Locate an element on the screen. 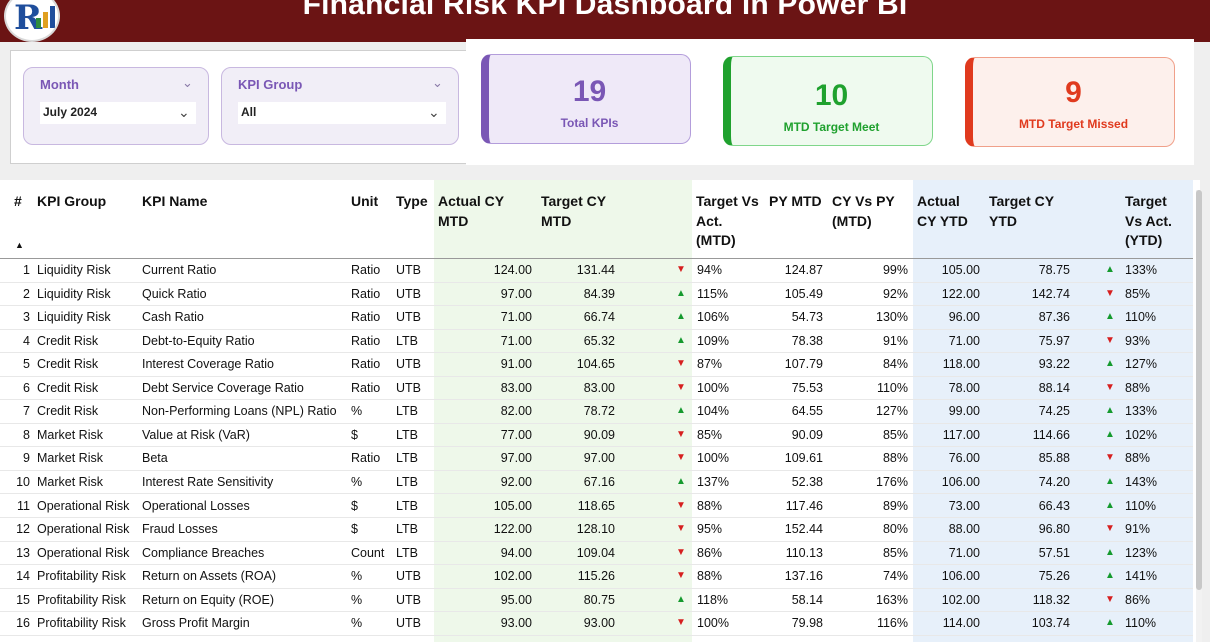 Image resolution: width=1210 pixels, height=642 pixels. cell-target-cy-mtd: 84.39 is located at coordinates (599, 293).